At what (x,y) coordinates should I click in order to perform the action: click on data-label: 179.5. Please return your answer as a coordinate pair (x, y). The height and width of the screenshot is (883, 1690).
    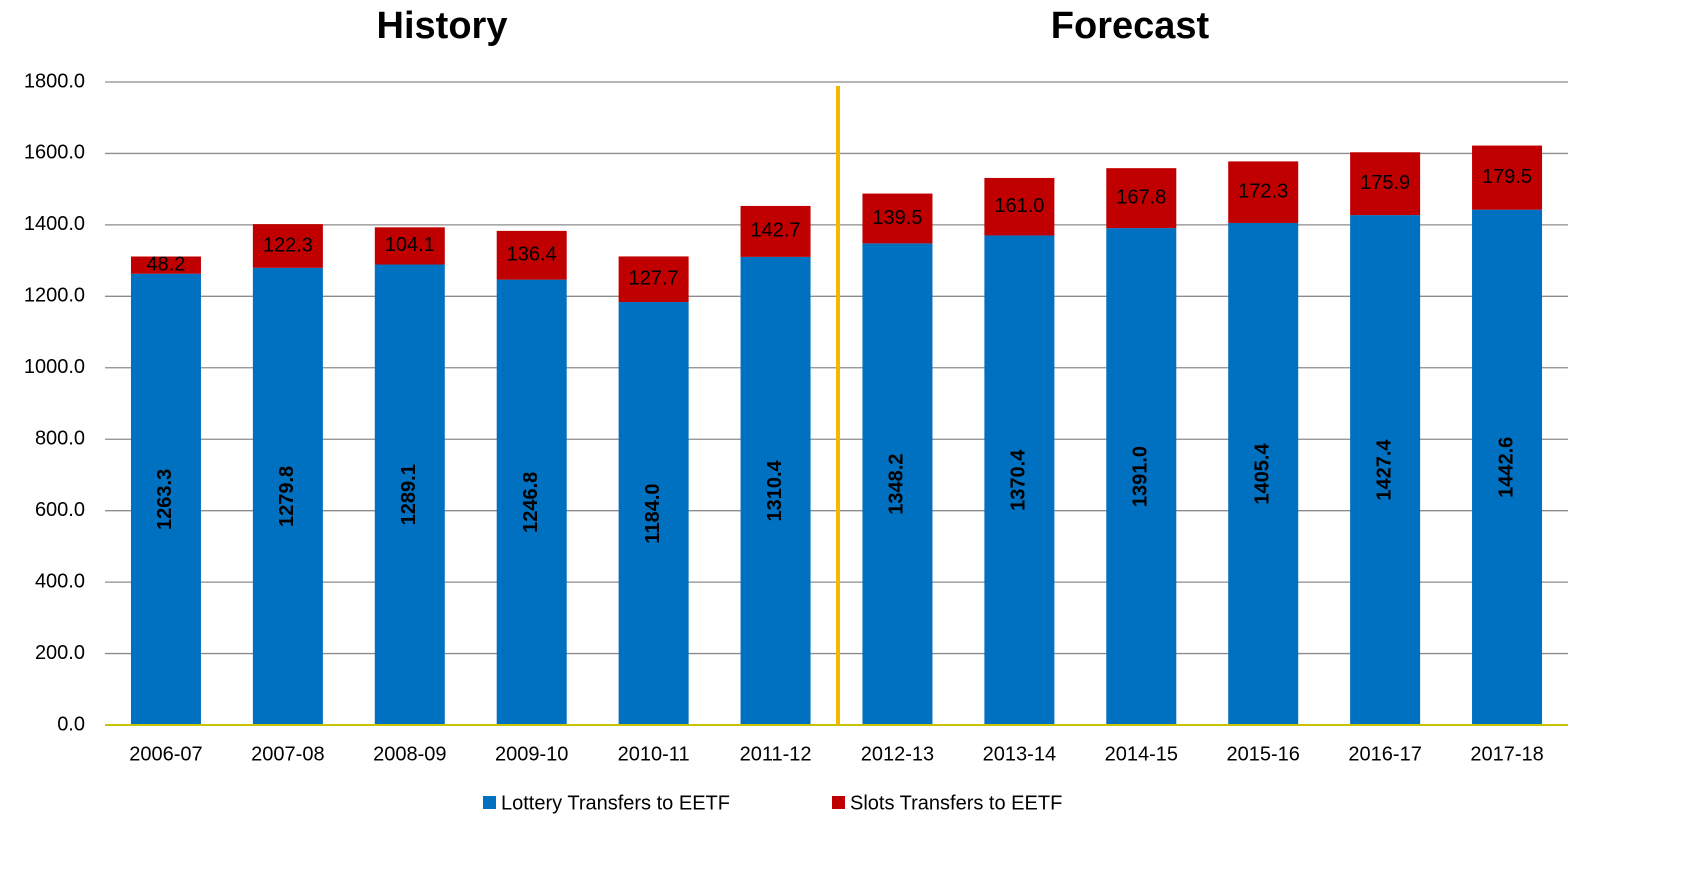
    Looking at the image, I should click on (1507, 177).